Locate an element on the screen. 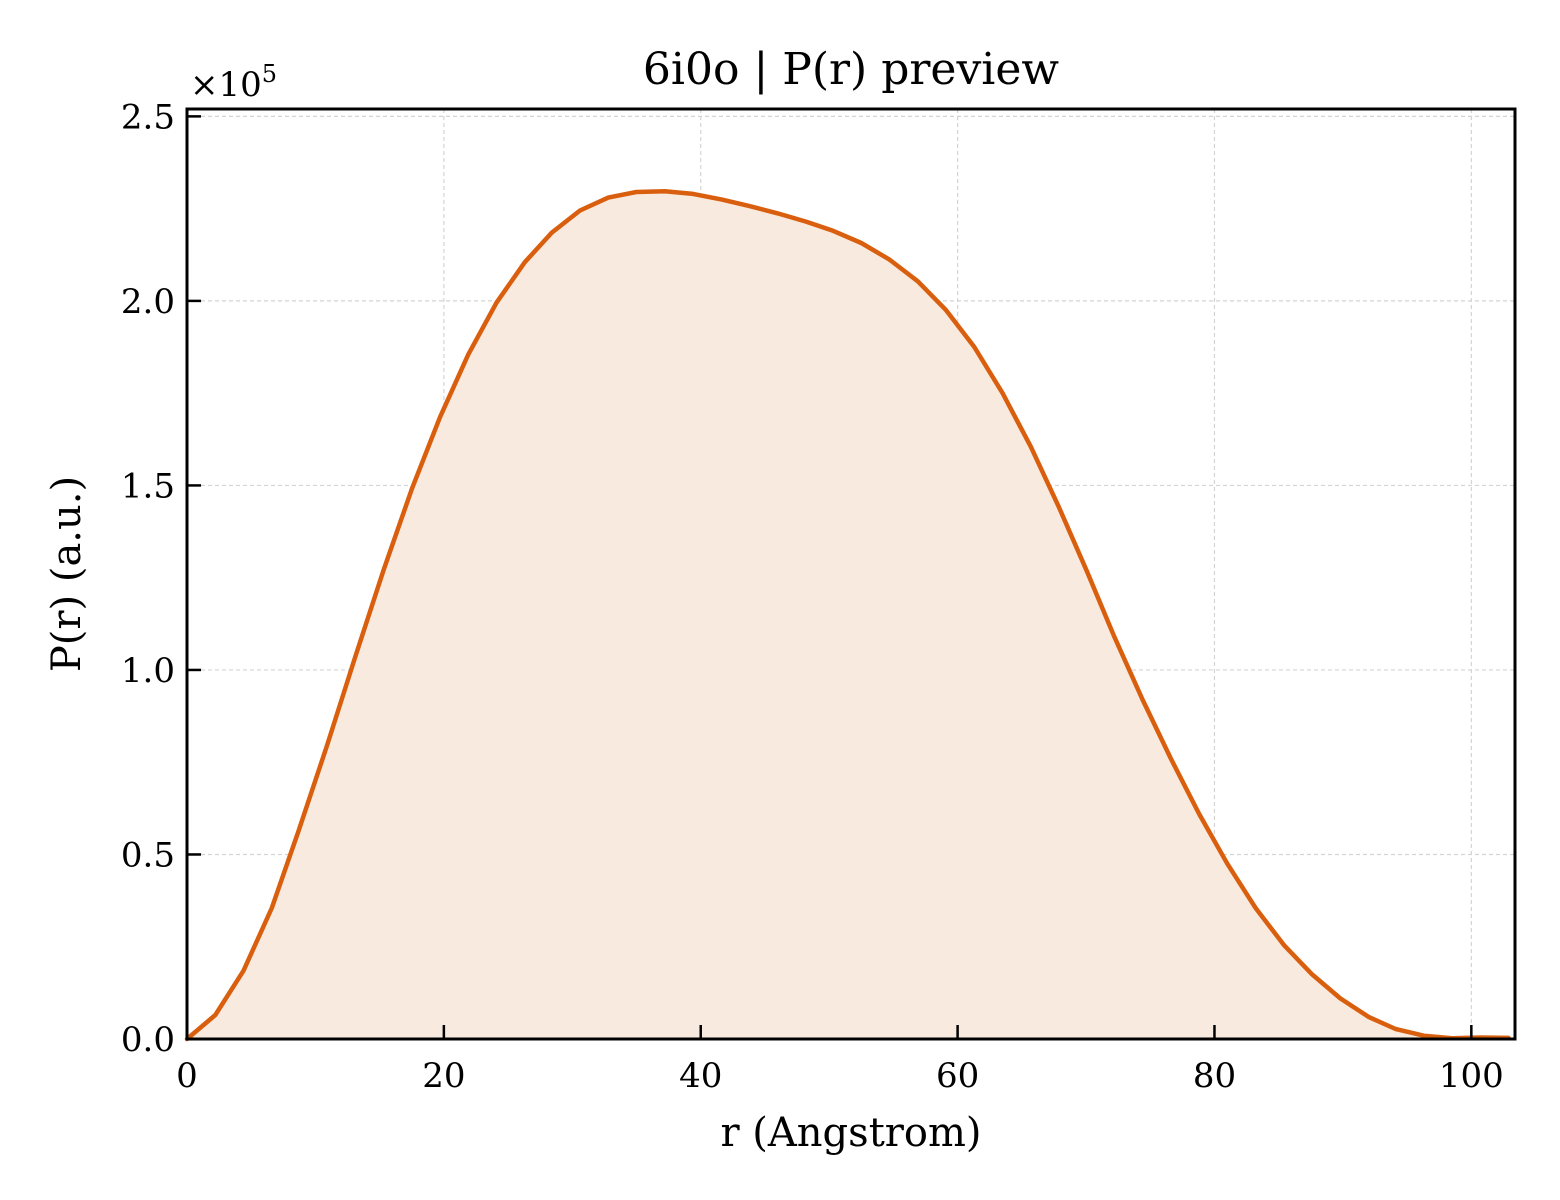 This screenshot has width=1560, height=1200. x-tick-label: 60 is located at coordinates (957, 1076).